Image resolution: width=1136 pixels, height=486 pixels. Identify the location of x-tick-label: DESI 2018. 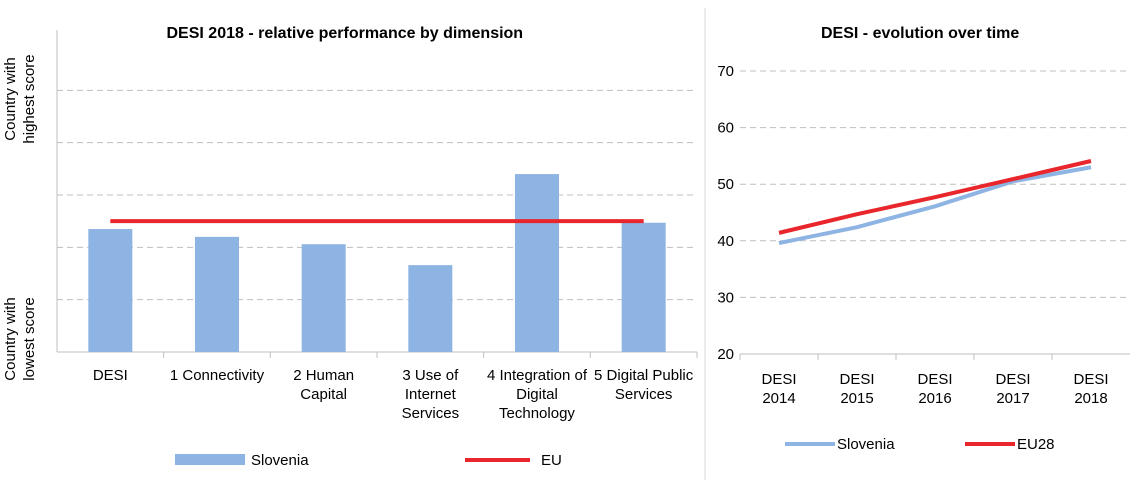
(1091, 389).